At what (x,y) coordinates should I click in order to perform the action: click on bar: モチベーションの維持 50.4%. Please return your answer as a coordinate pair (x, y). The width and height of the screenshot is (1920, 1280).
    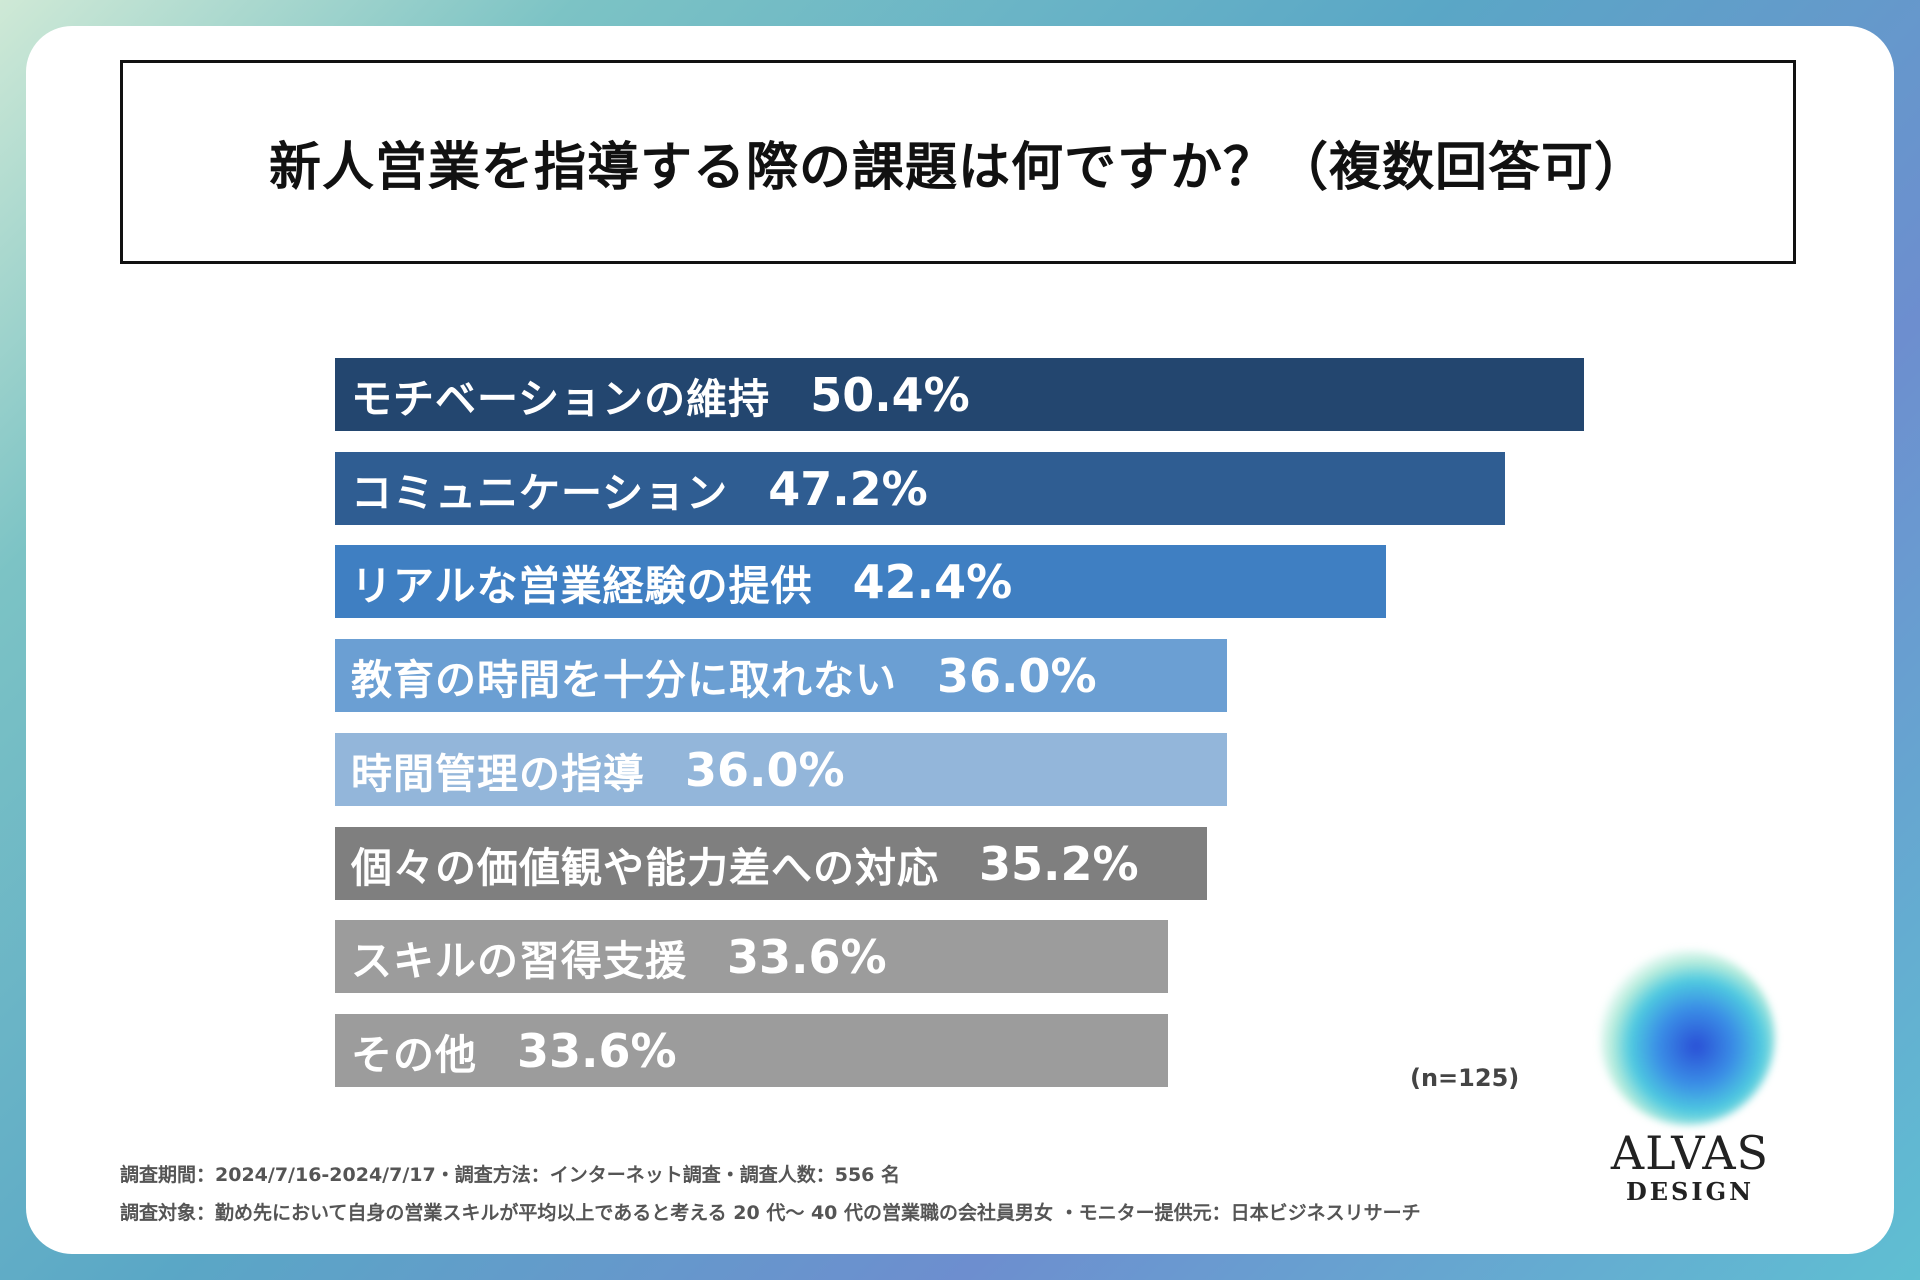
    Looking at the image, I should click on (959, 394).